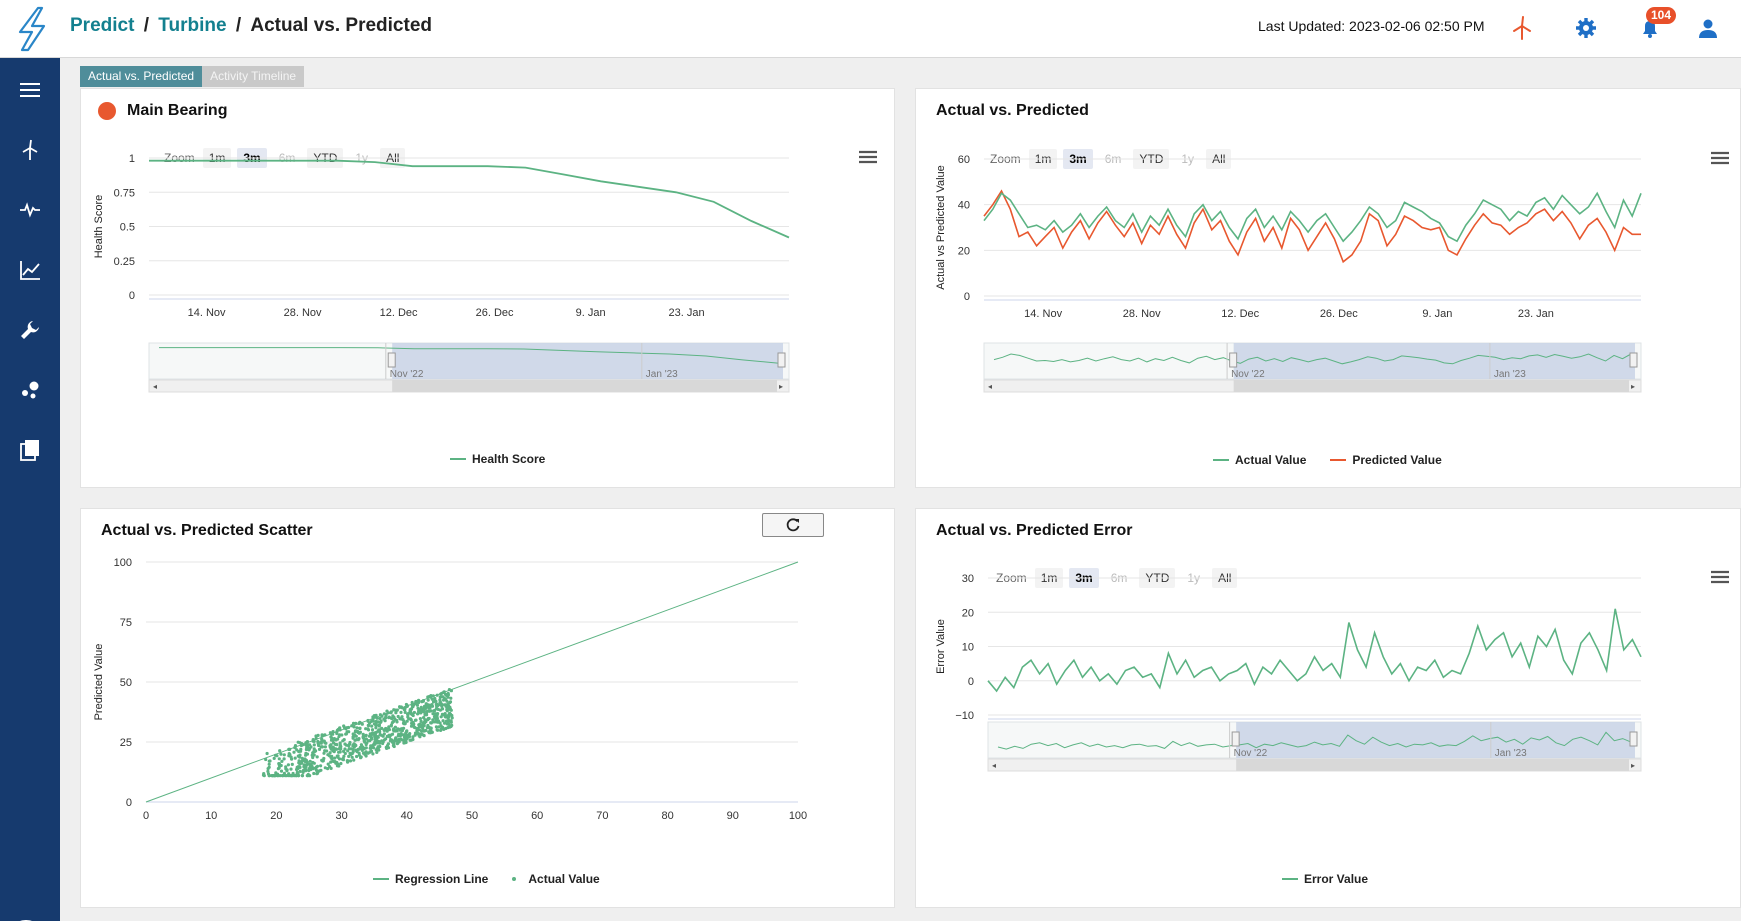 The height and width of the screenshot is (921, 1741). What do you see at coordinates (30, 29) in the screenshot?
I see `brand-logo` at bounding box center [30, 29].